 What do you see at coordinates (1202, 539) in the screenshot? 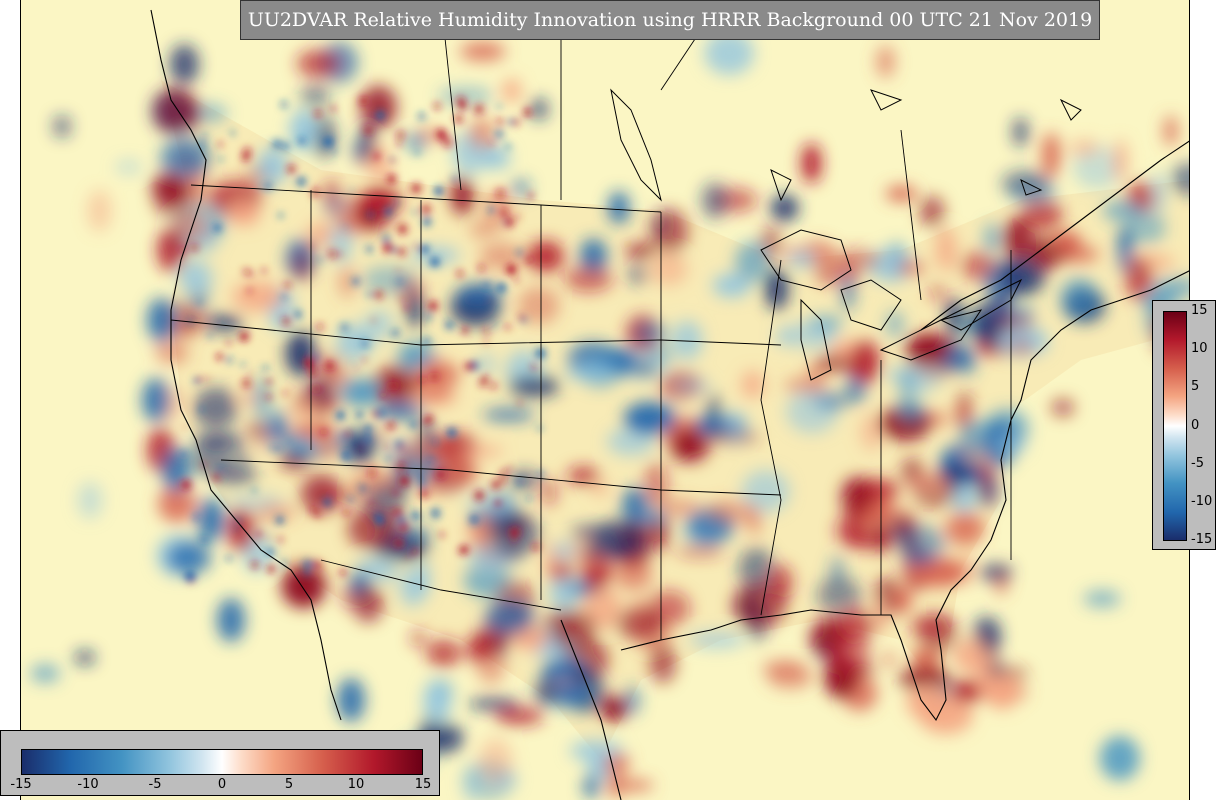
I see `vertical-colorbar-tick: -15` at bounding box center [1202, 539].